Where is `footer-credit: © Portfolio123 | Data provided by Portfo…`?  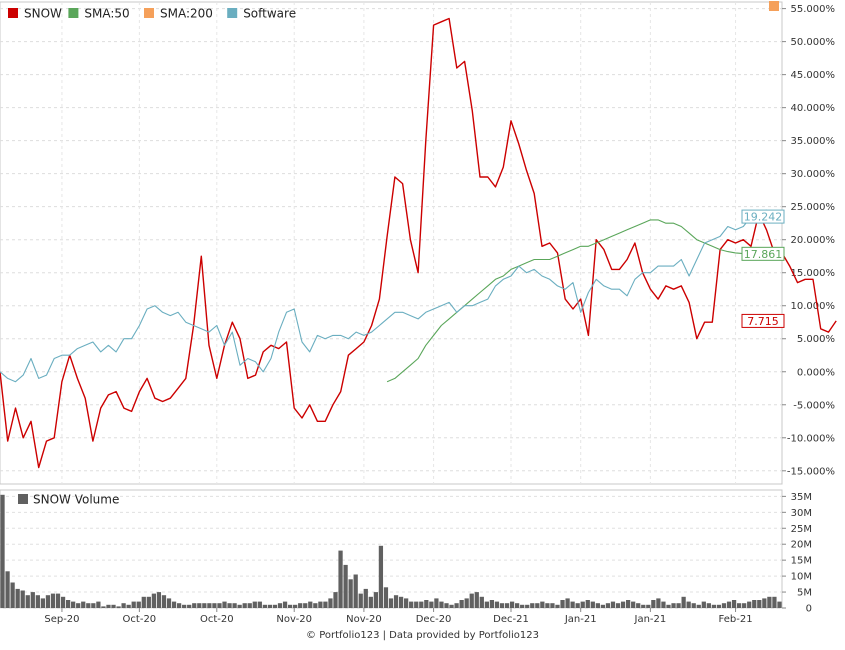
footer-credit: © Portfolio123 | Data provided by Portfo… is located at coordinates (422, 635).